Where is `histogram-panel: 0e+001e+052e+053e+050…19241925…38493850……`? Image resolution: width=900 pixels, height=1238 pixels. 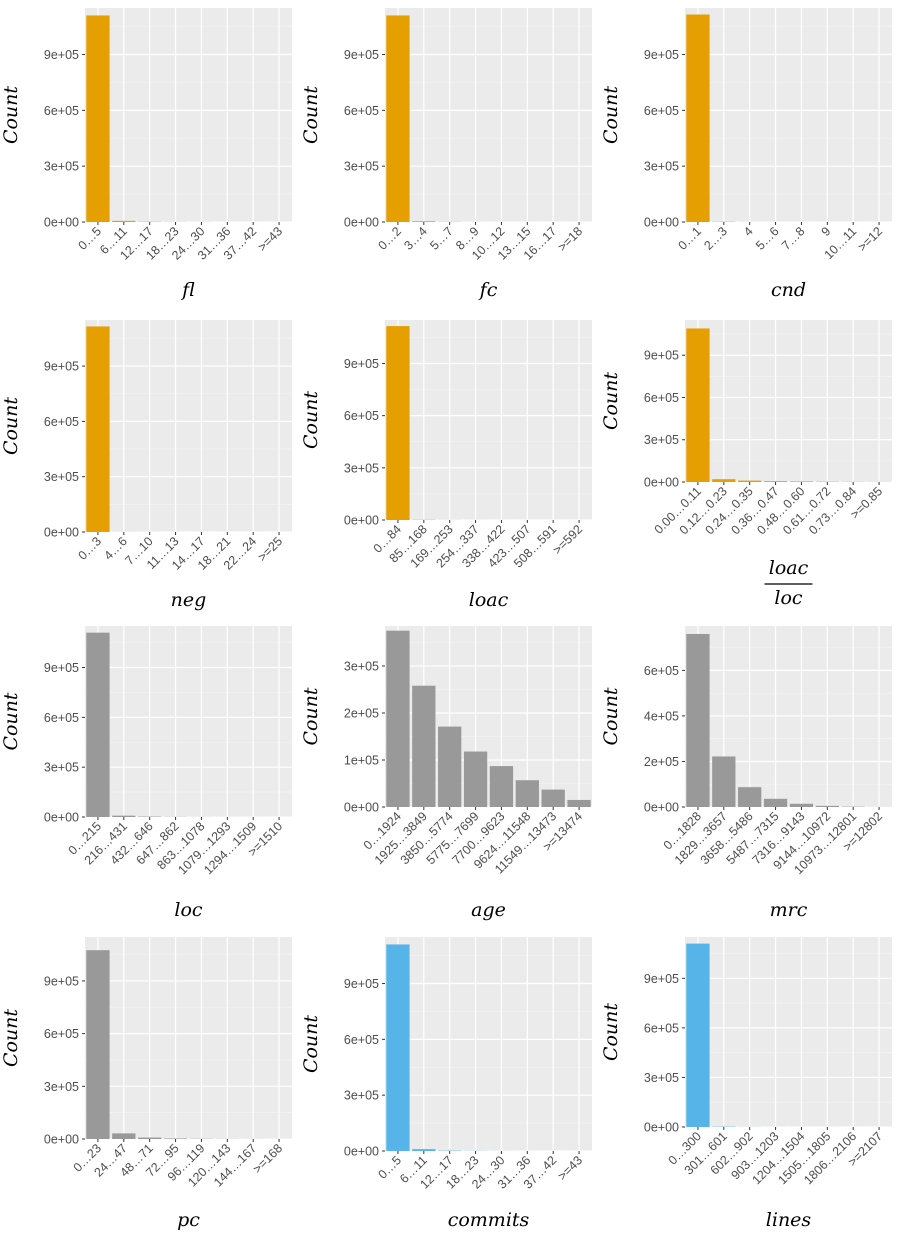
histogram-panel: 0e+001e+052e+053e+050…19241925…38493850…… is located at coordinates (446, 773).